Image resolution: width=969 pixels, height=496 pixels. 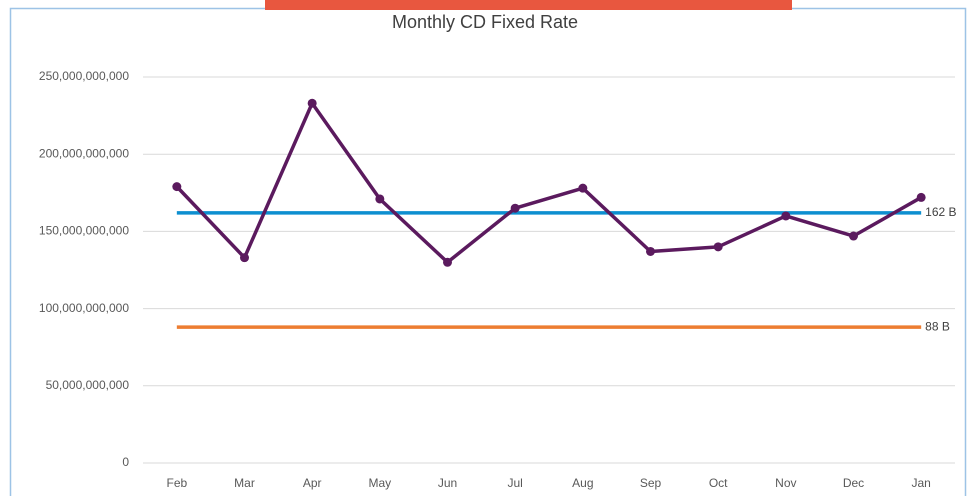 I want to click on y-tick-label: 50,000,000,000, so click(x=88, y=385).